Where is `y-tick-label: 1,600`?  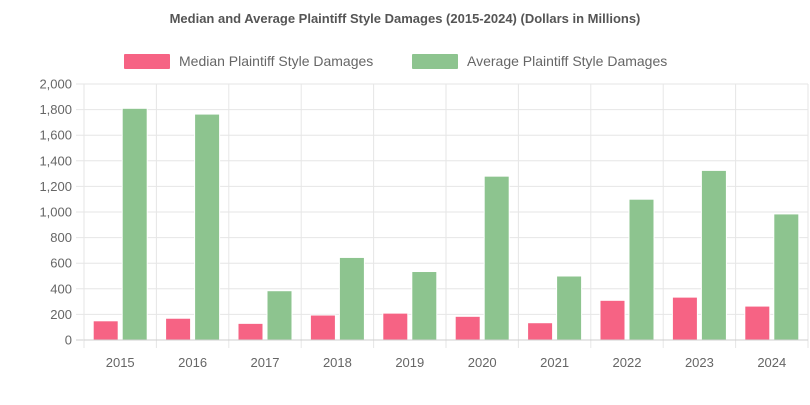
y-tick-label: 1,600 is located at coordinates (55, 135).